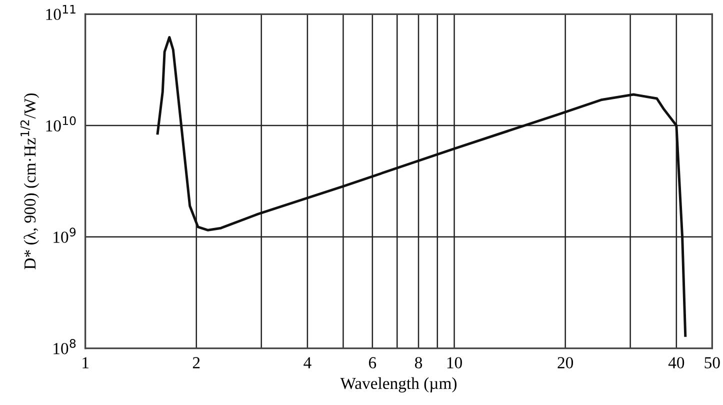  I want to click on y-axis-title: D* (λ, 900) (cm·Hz$^{1/2}$/W), so click(30, 181).